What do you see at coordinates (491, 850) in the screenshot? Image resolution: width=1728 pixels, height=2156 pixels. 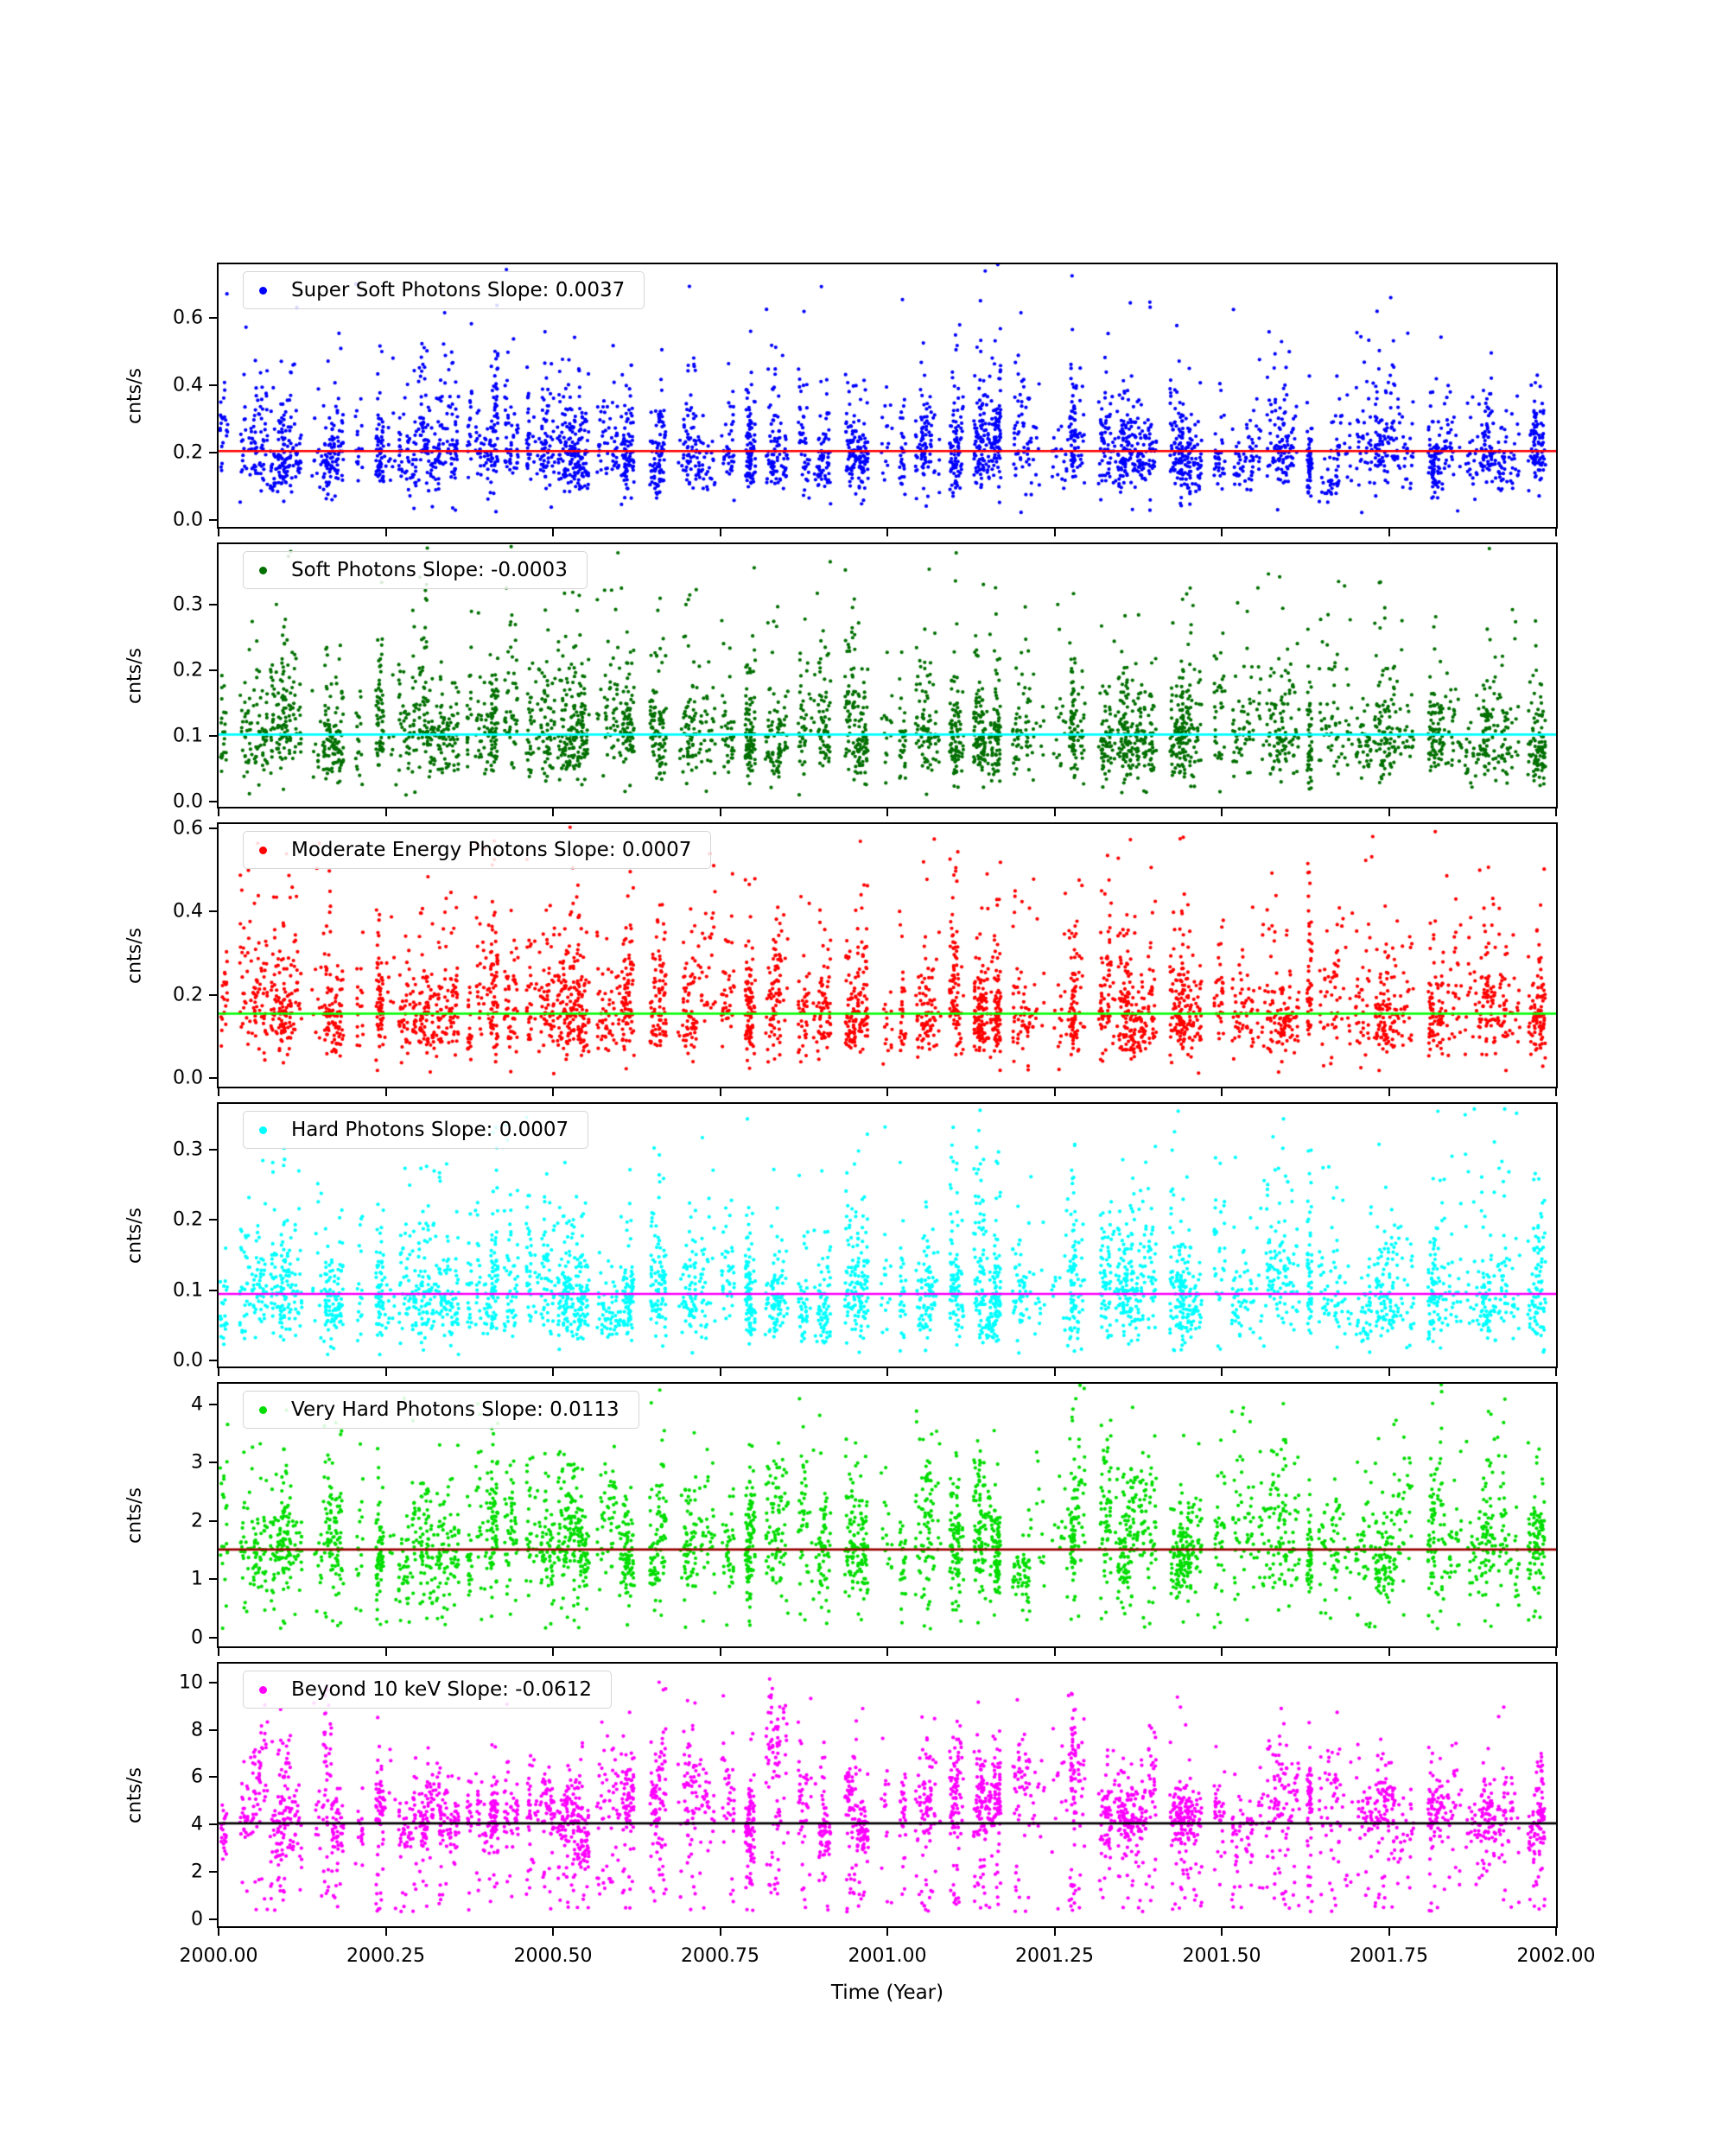 I see `legend-label: Moderate Energy Photons Slope: 0.0007` at bounding box center [491, 850].